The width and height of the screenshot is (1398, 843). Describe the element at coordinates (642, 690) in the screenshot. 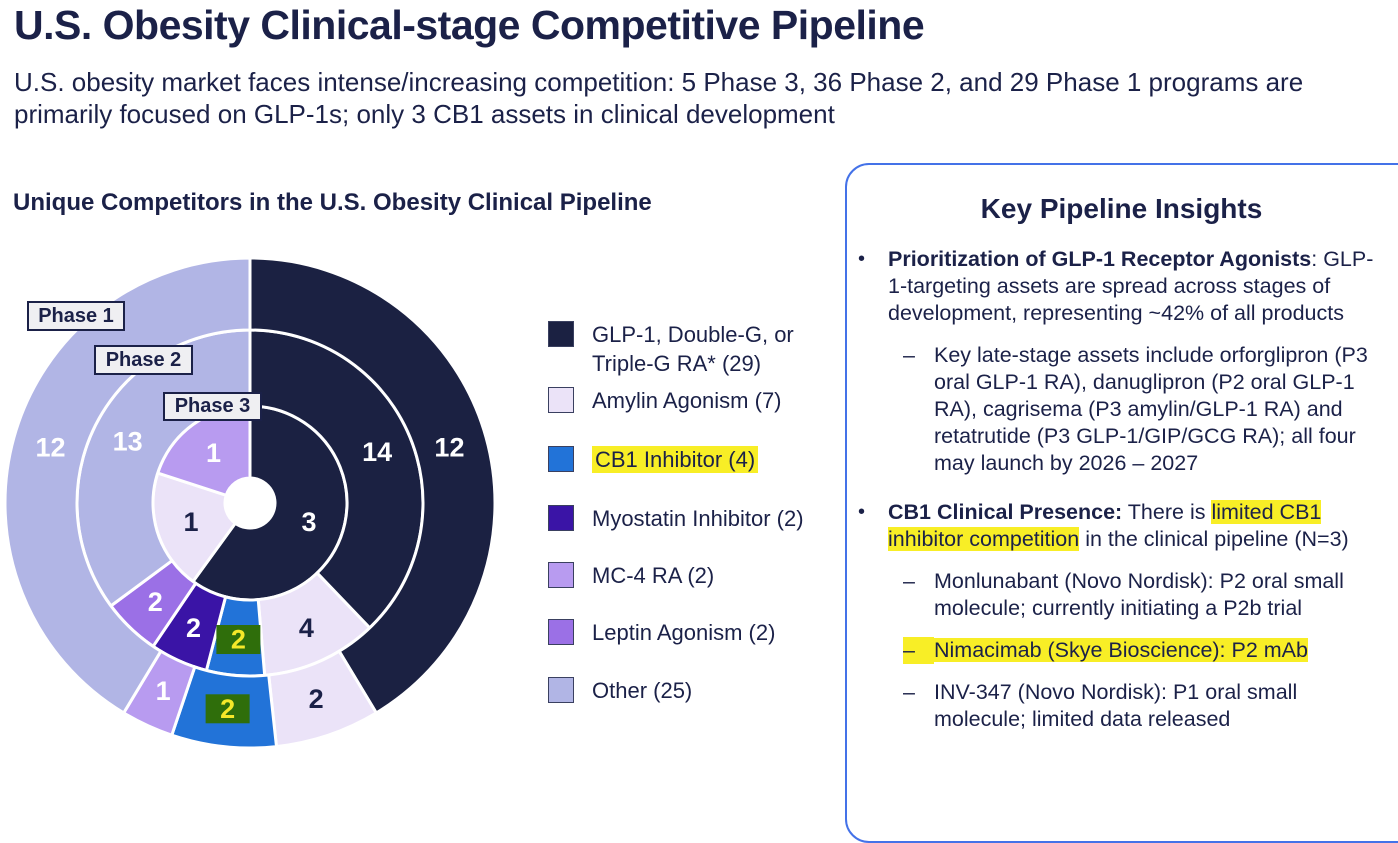

I see `legend-label: Other (25)` at that location.